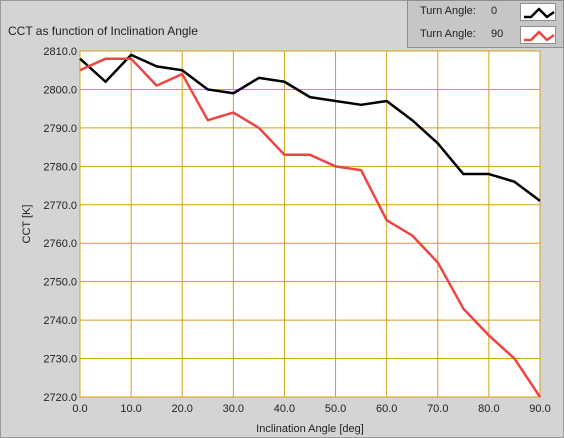  Describe the element at coordinates (311, 409) in the screenshot. I see `x-axis-ticks: 0.0 10.0 20.0 30.0 40.0 50.0 60.0 70.0 80.0 90.0` at that location.